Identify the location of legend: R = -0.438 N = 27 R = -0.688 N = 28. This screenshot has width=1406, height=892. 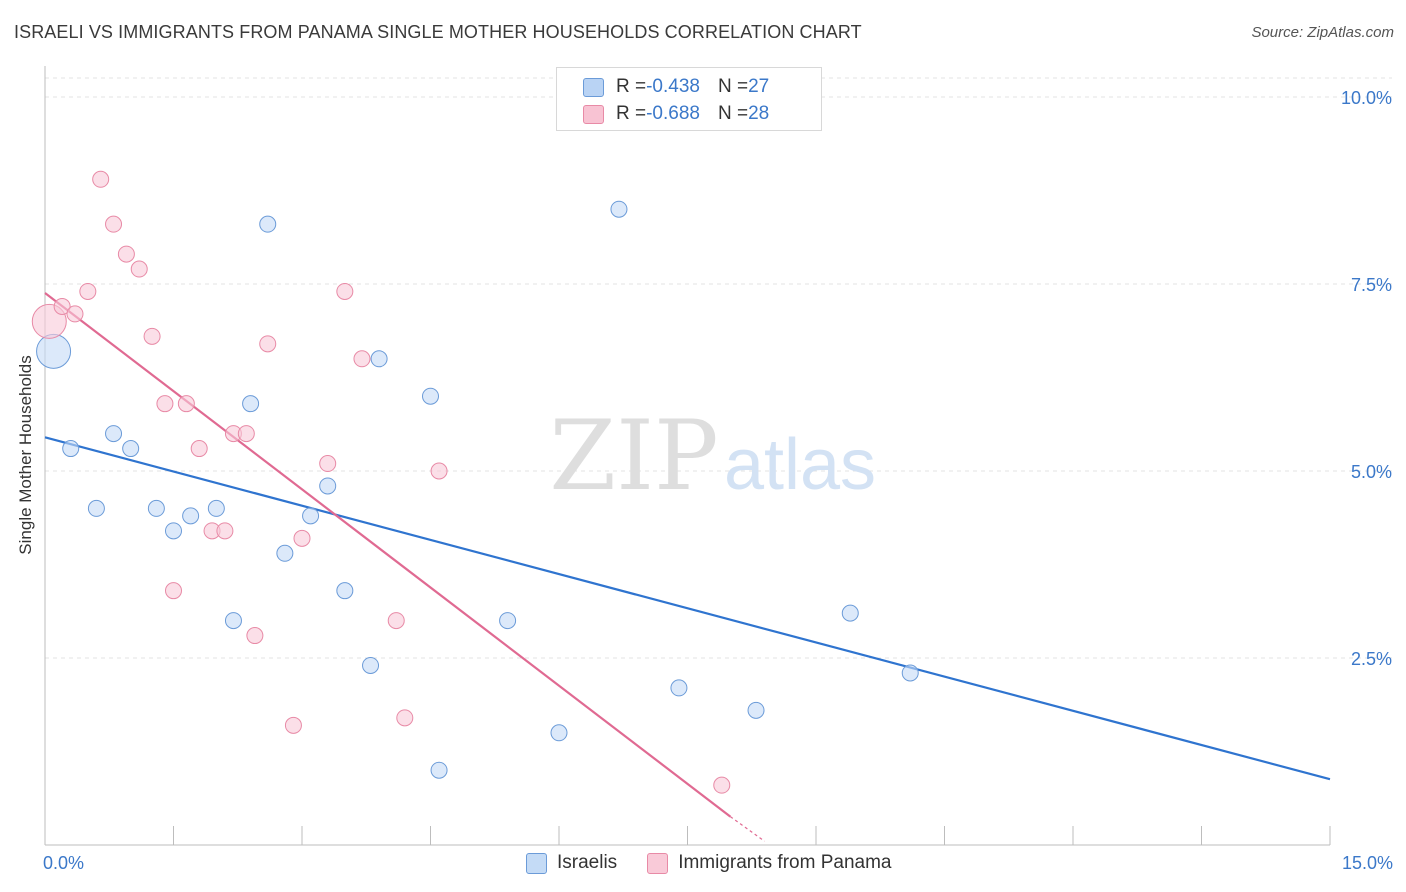
(689, 99).